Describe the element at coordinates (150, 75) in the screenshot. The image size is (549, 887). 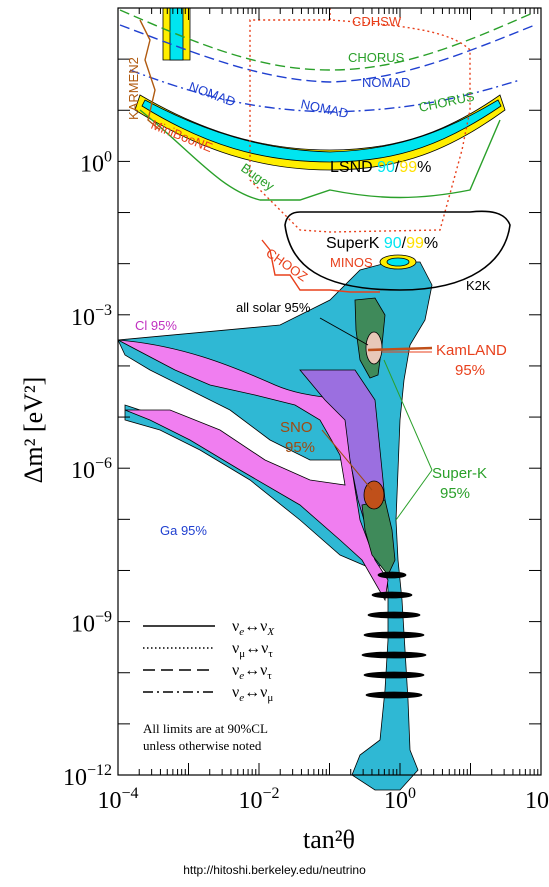
I see `karmen-curve` at that location.